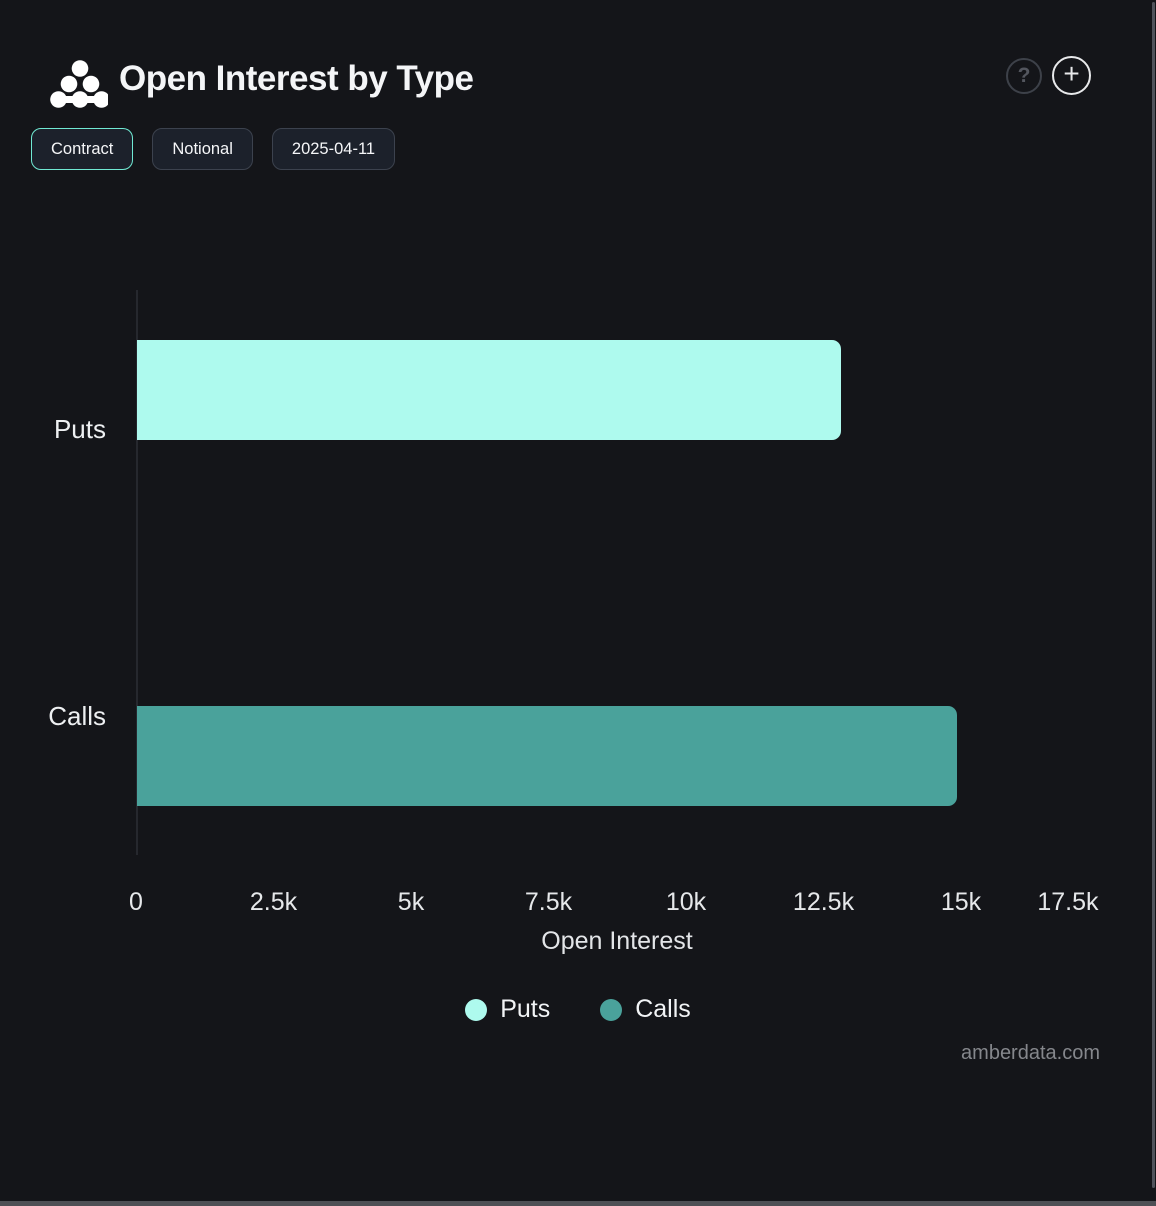 This screenshot has width=1156, height=1206. What do you see at coordinates (296, 78) in the screenshot?
I see `page-title: Open Interest by Type` at bounding box center [296, 78].